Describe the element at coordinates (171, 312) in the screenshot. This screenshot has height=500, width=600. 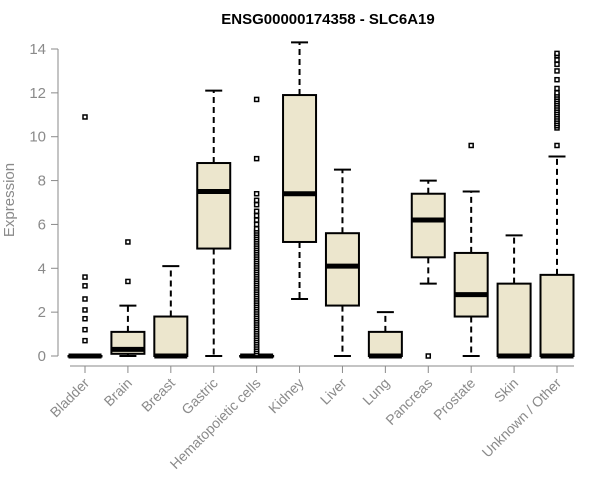
I see `box-breast` at that location.